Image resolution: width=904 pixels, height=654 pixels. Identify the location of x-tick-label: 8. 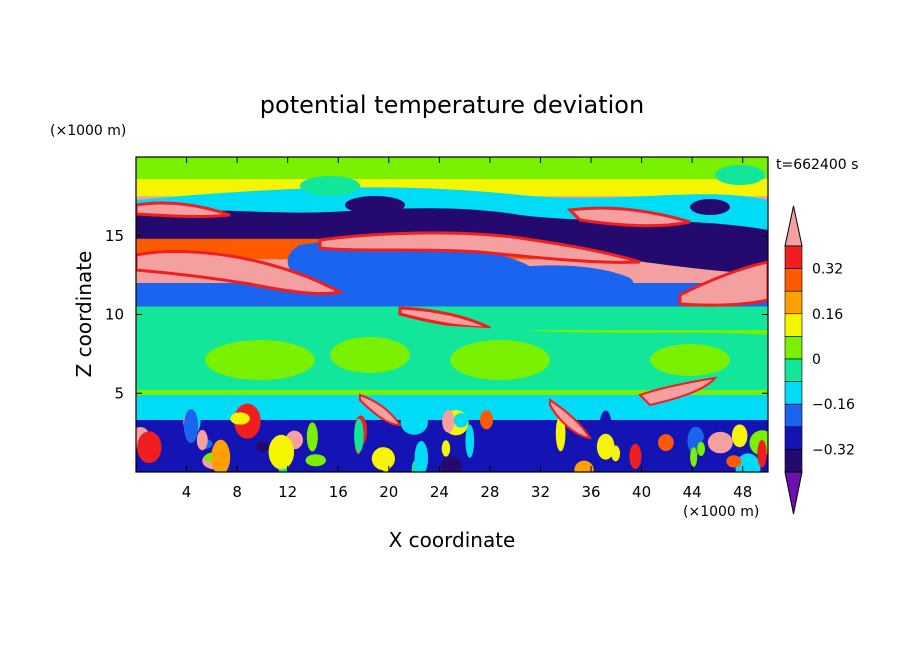
(237, 492).